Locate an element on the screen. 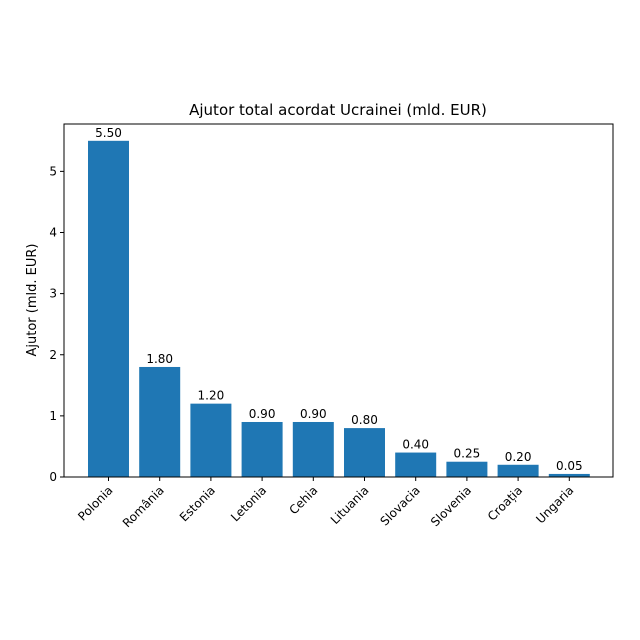  bar-value-label: 0.40 is located at coordinates (415, 445).